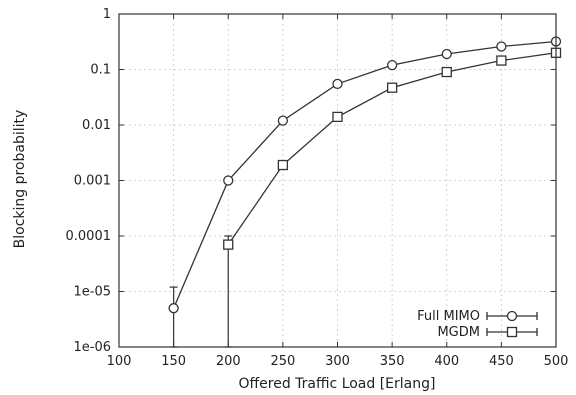  Describe the element at coordinates (337, 384) in the screenshot. I see `x-axis-label: Offered Traffic Load [Erlang]` at that location.